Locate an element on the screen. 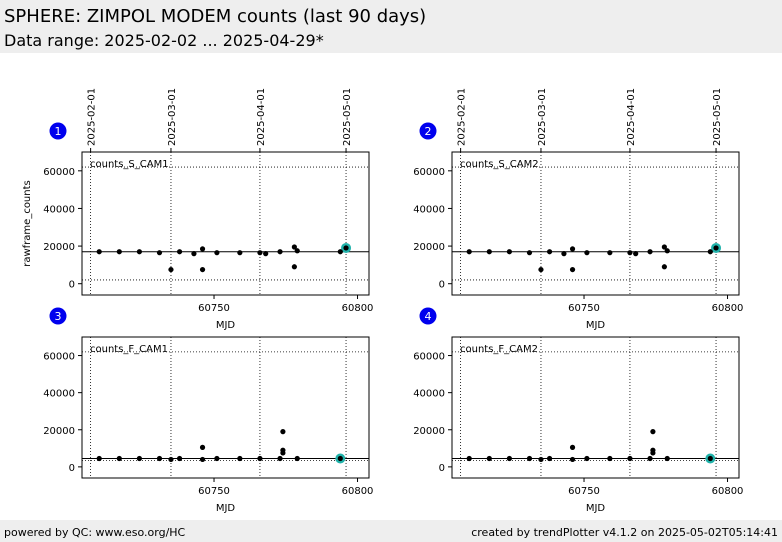  y-tick-label: 20000 is located at coordinates (59, 431).